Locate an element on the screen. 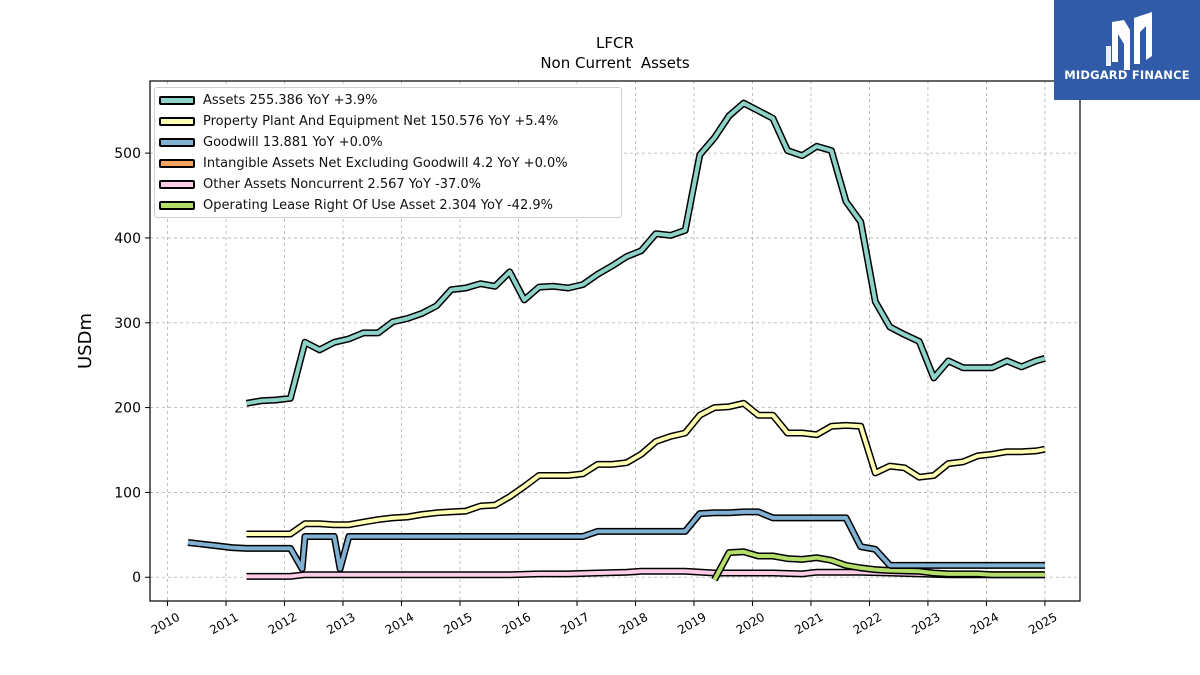 This screenshot has height=675, width=1200. x-tick-label: 2012 is located at coordinates (282, 623).